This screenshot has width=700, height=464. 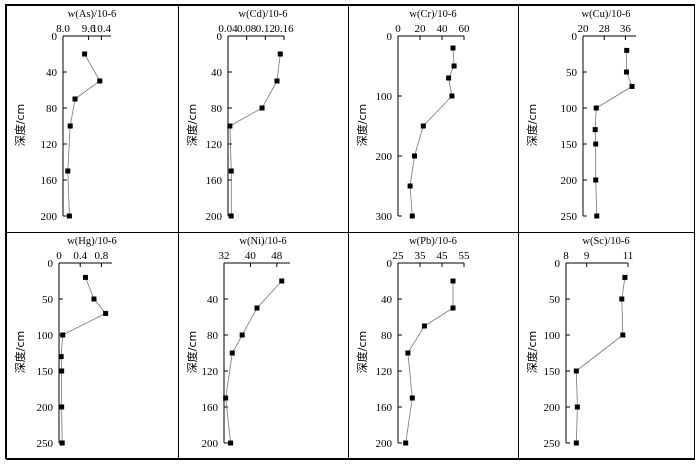 What do you see at coordinates (247, 29) in the screenshot?
I see `x-tick-label: 0.08` at bounding box center [247, 29].